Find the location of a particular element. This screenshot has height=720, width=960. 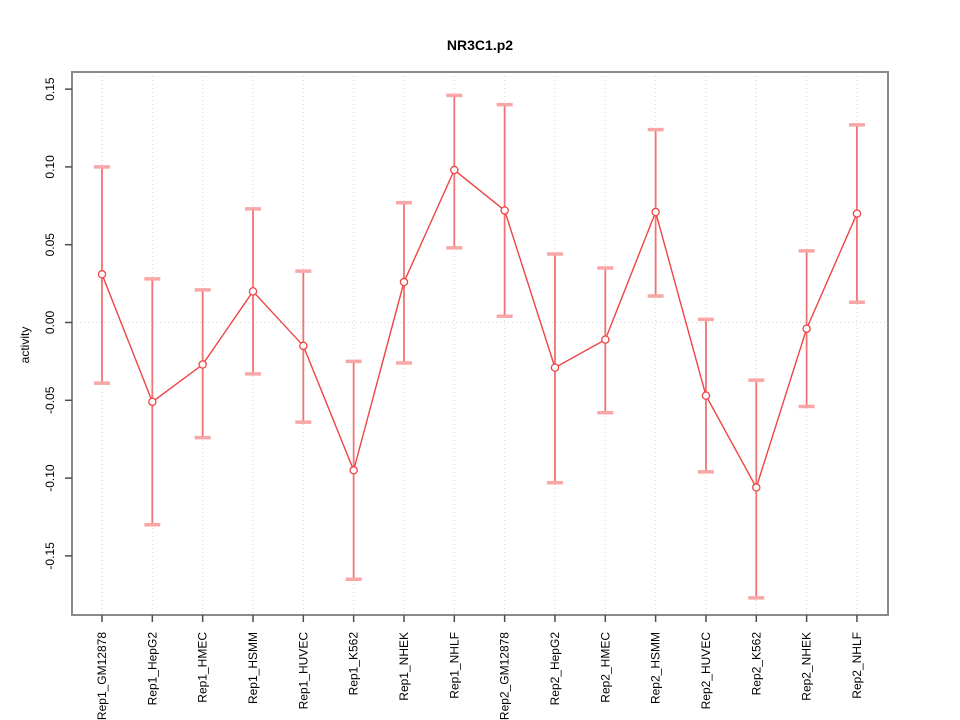

x-tick-label: Rep2_HMEC is located at coordinates (605, 667).